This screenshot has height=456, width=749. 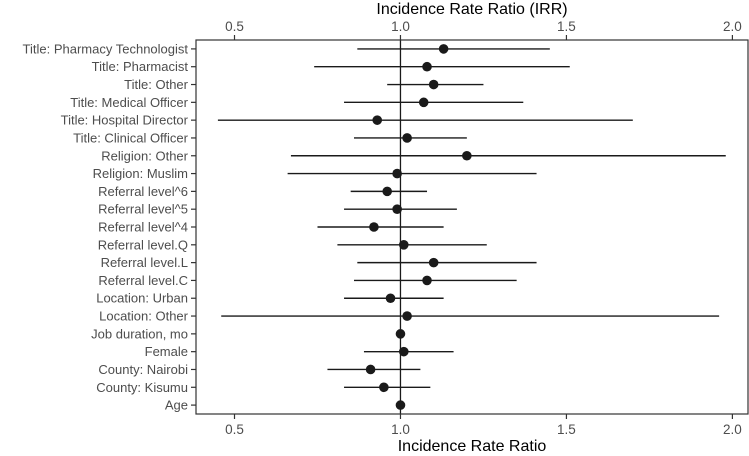 I want to click on row-label: Title: Hospital Director, so click(x=125, y=120).